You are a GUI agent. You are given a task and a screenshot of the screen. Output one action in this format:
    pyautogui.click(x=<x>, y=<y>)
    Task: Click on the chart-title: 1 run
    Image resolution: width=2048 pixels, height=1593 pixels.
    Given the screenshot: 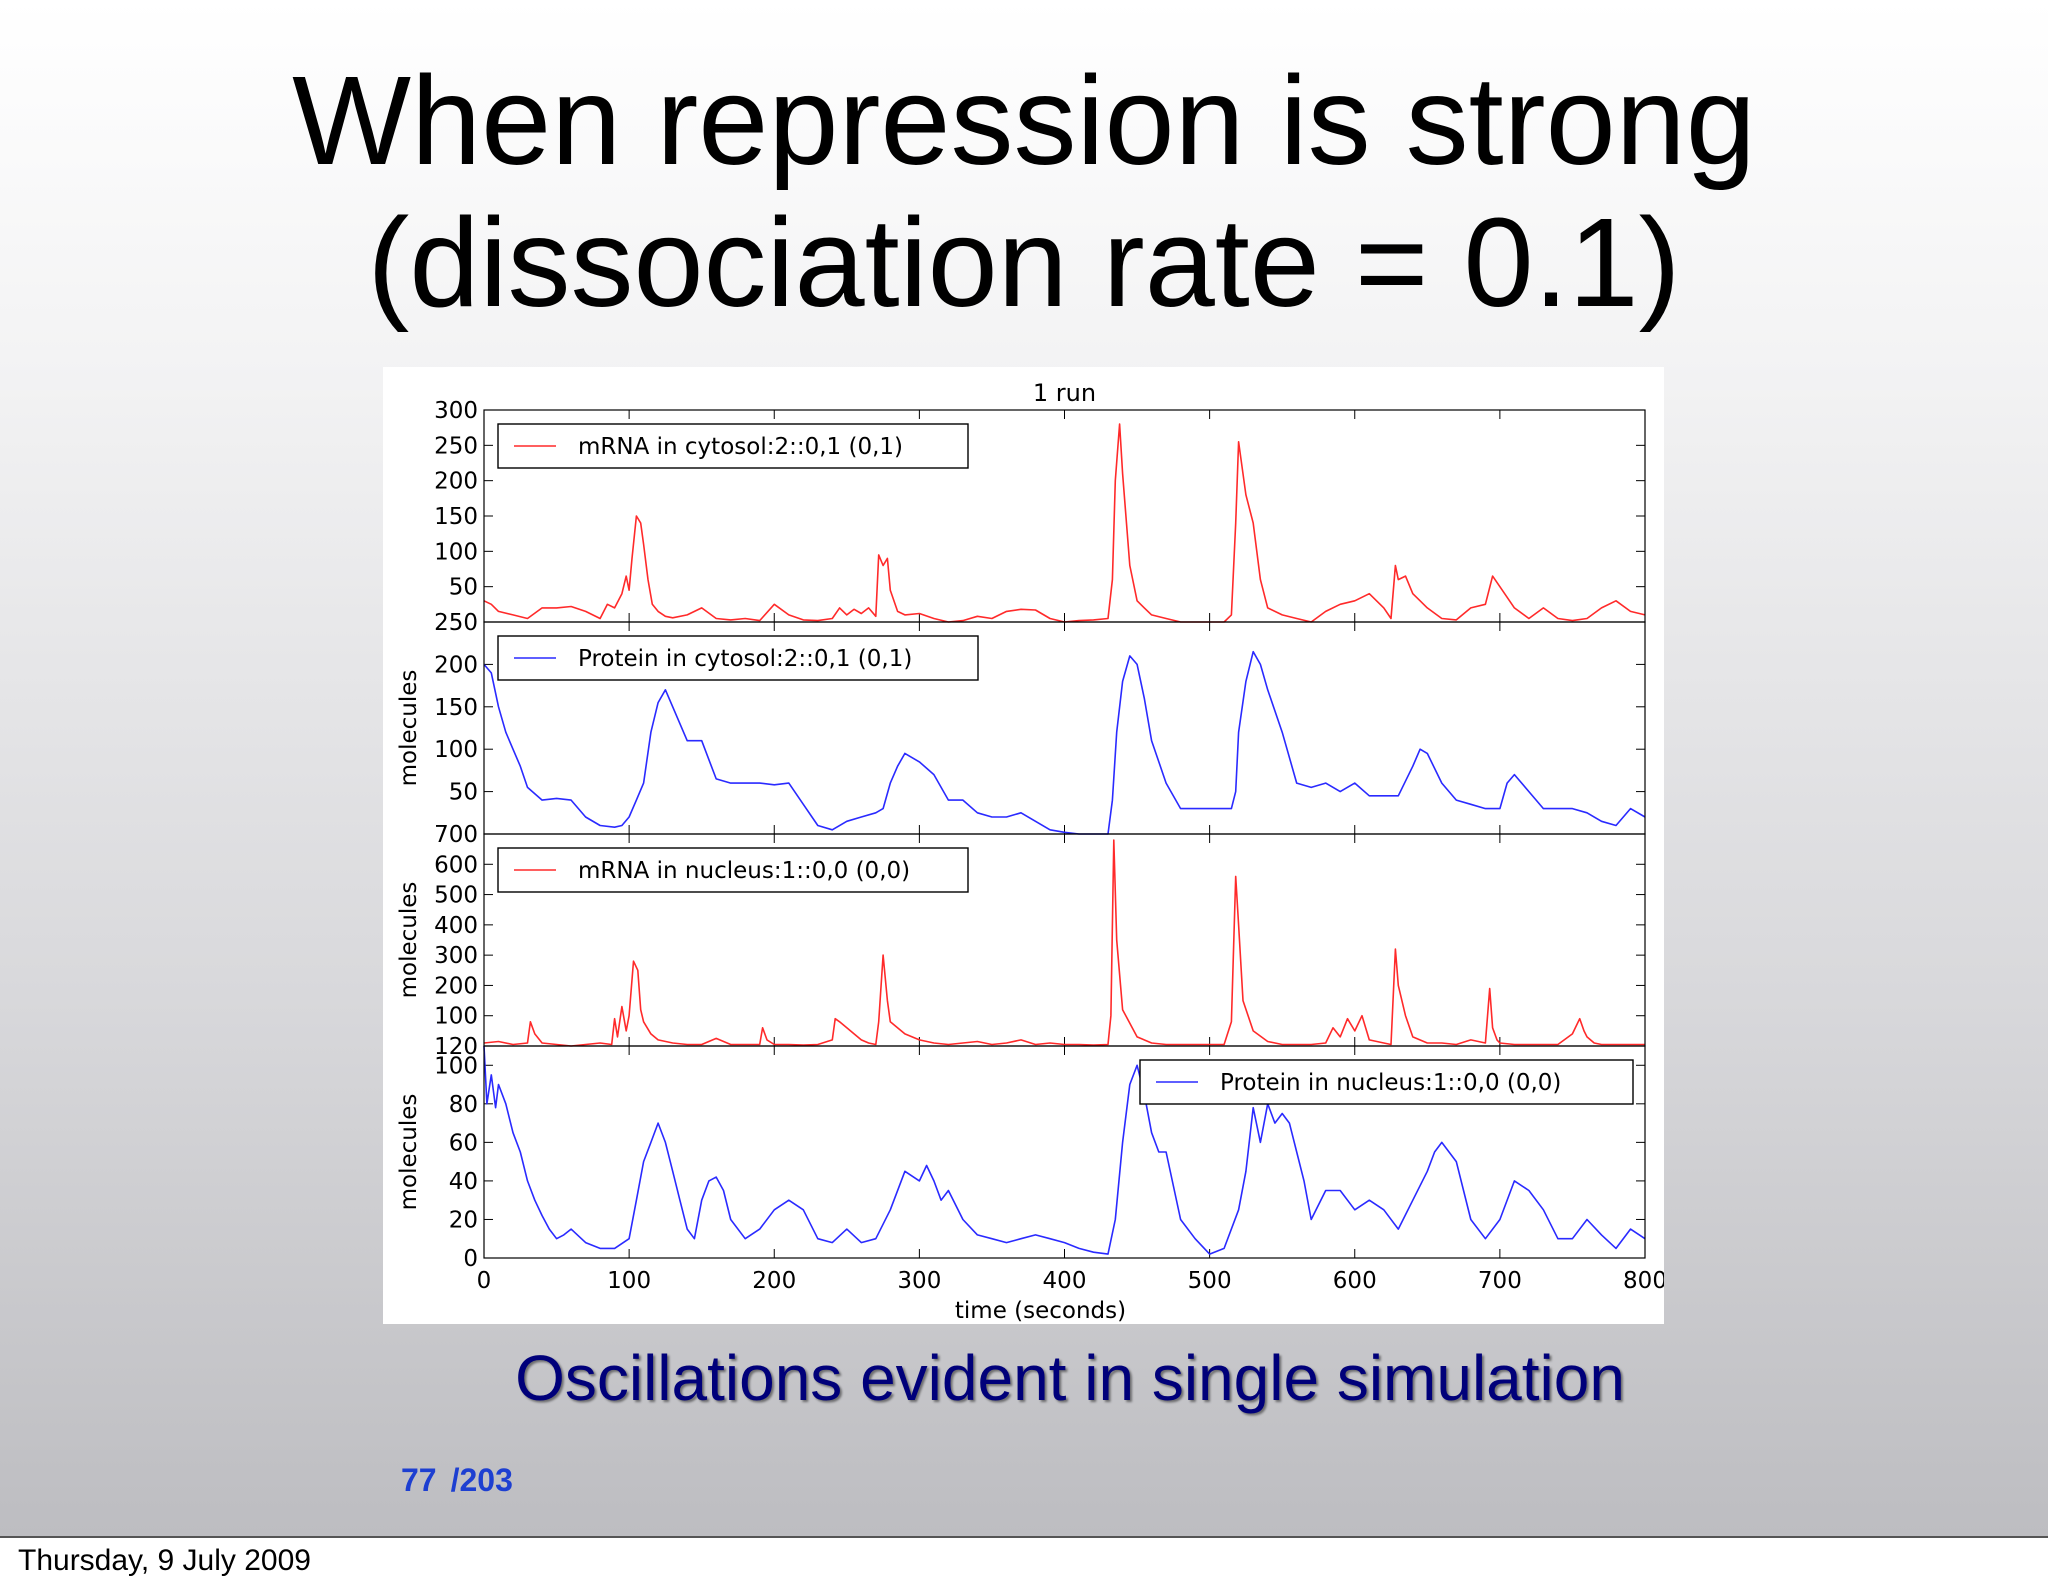 What is the action you would take?
    pyautogui.click(x=1064, y=393)
    